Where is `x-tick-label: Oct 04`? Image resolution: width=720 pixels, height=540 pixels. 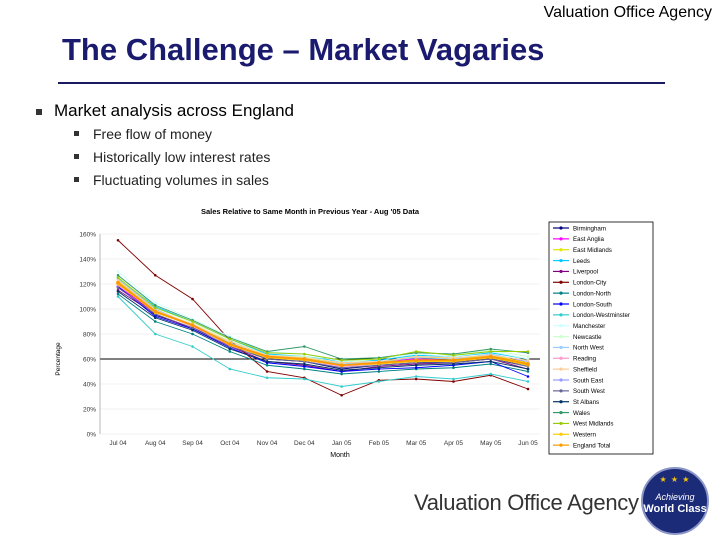
x-tick-label: Oct 04 is located at coordinates (230, 443).